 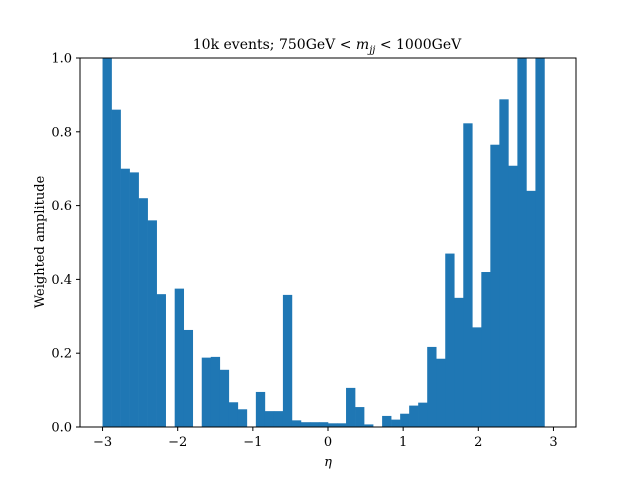 I want to click on x-axis-label: η, so click(x=328, y=462).